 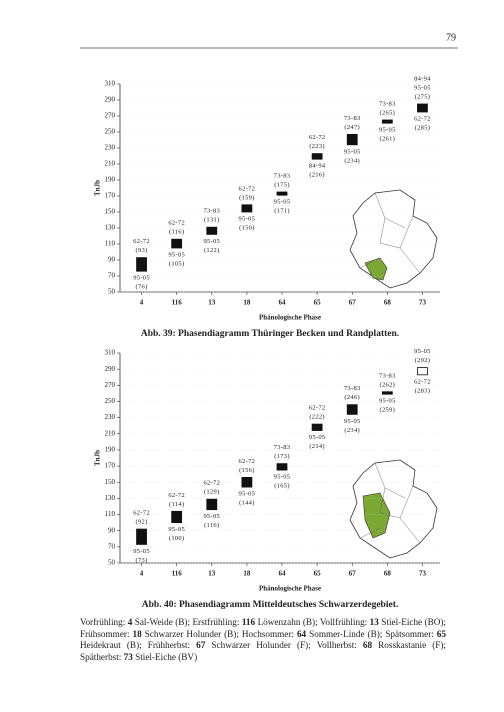 I want to click on y-tick-label: 250, so click(x=110, y=401).